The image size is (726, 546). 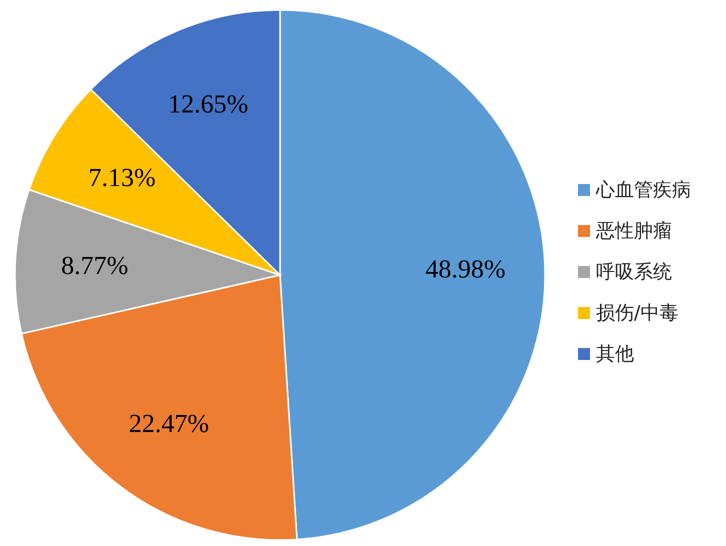 I want to click on data-label: 7.13%, so click(x=122, y=177).